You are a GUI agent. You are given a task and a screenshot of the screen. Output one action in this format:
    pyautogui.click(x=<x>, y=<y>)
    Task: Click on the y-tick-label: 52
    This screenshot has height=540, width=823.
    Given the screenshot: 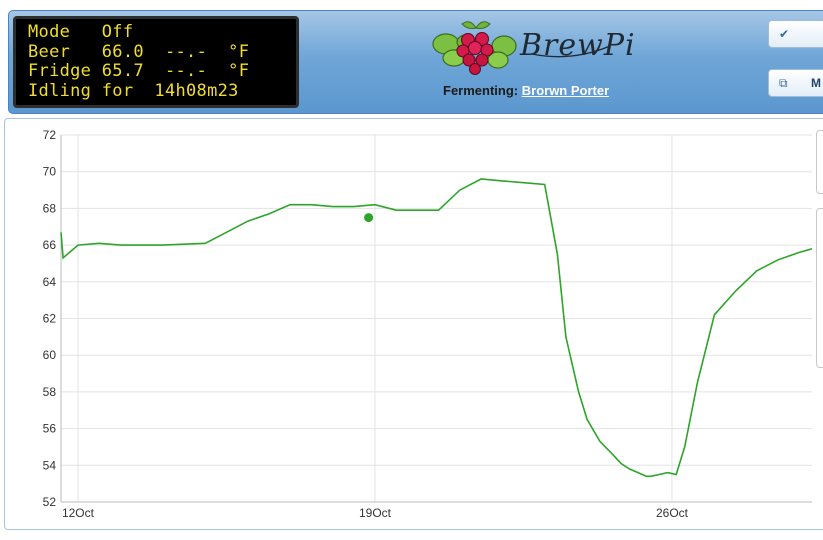 What is the action you would take?
    pyautogui.click(x=50, y=502)
    